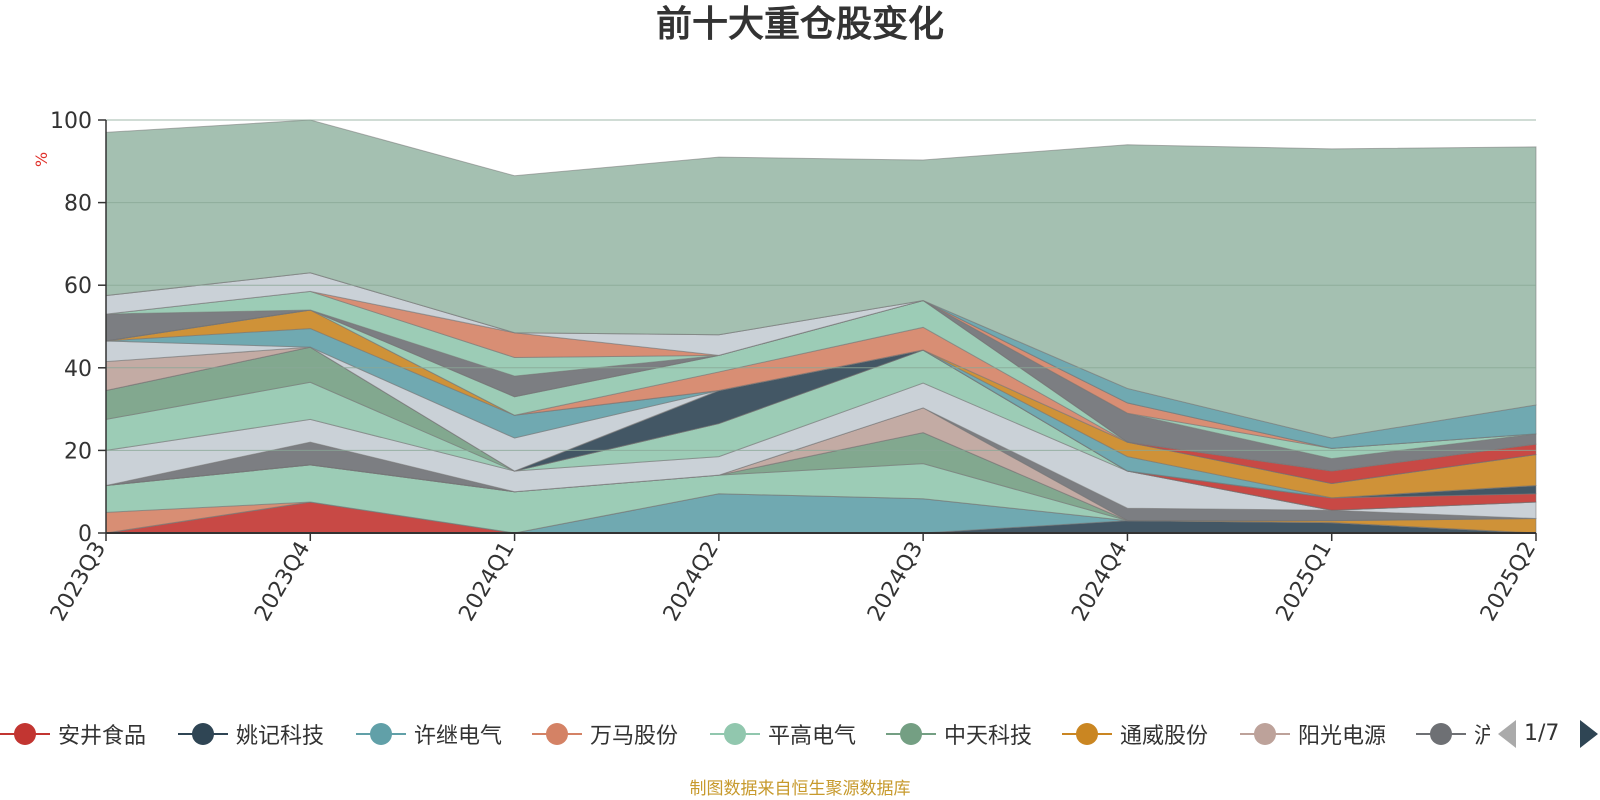 The height and width of the screenshot is (800, 1600). Describe the element at coordinates (1507, 734) in the screenshot. I see `legend-prev-page-arrow-icon` at that location.